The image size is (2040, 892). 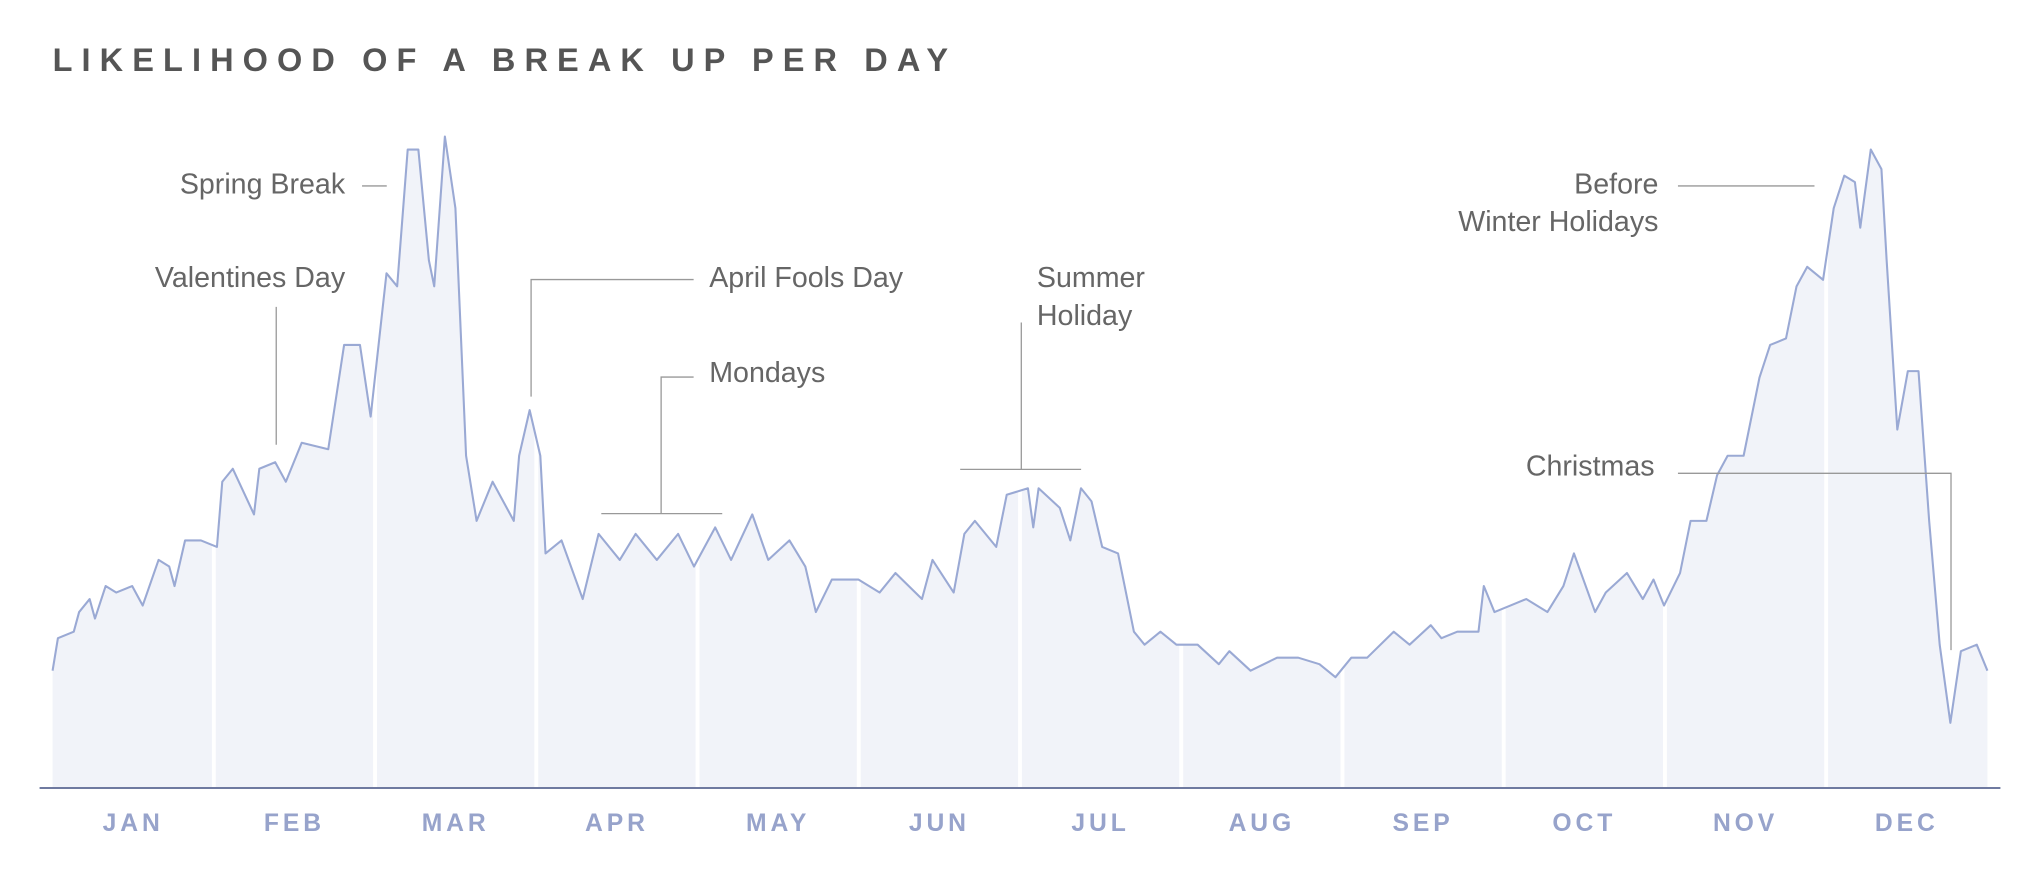 I want to click on annotation: Winter Holidays, so click(x=1558, y=222).